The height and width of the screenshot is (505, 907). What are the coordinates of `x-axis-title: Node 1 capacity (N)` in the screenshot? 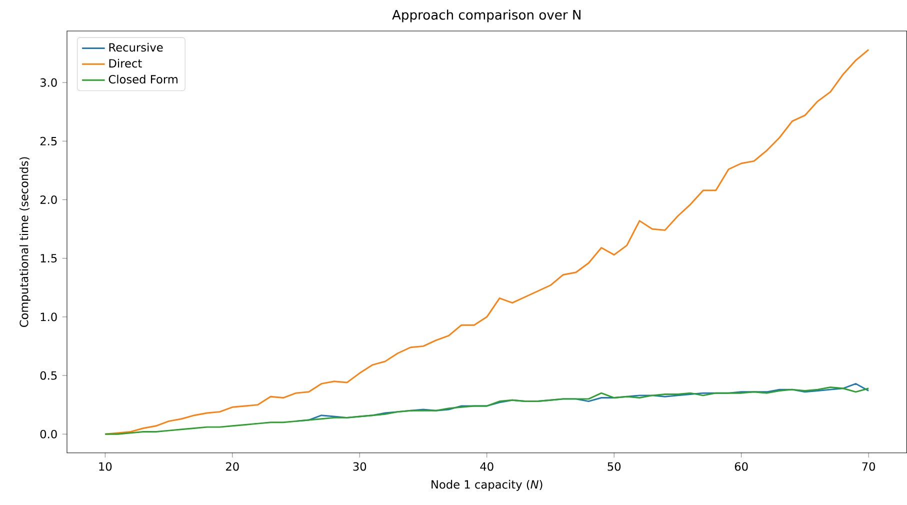 It's located at (487, 485).